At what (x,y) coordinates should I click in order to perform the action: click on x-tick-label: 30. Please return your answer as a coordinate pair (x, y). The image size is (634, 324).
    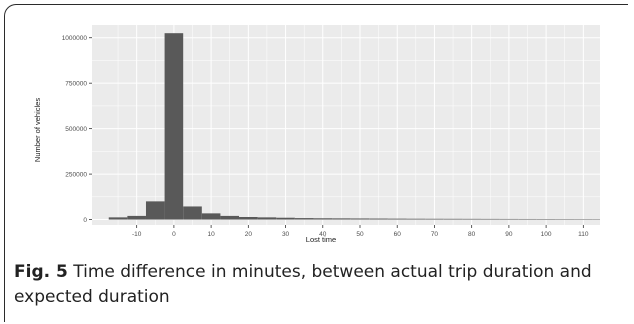
    Looking at the image, I should click on (286, 234).